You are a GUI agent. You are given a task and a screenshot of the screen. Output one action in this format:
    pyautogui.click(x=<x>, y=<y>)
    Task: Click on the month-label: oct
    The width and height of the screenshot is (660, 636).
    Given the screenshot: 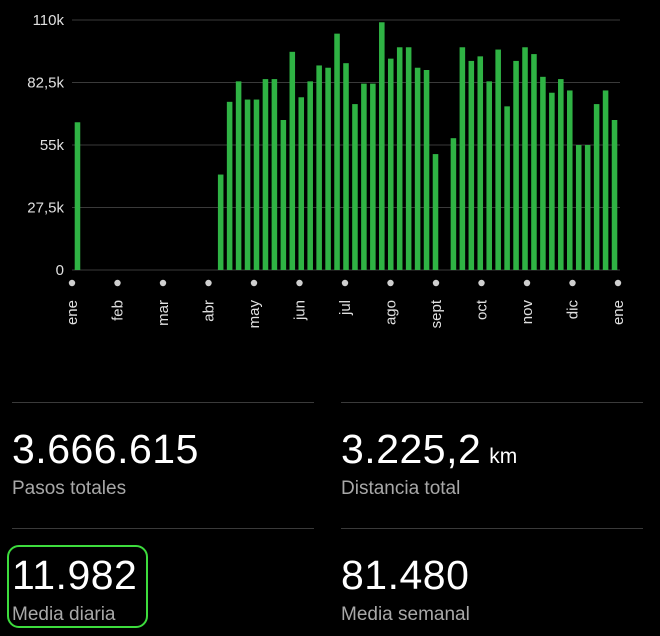 What is the action you would take?
    pyautogui.click(x=482, y=309)
    